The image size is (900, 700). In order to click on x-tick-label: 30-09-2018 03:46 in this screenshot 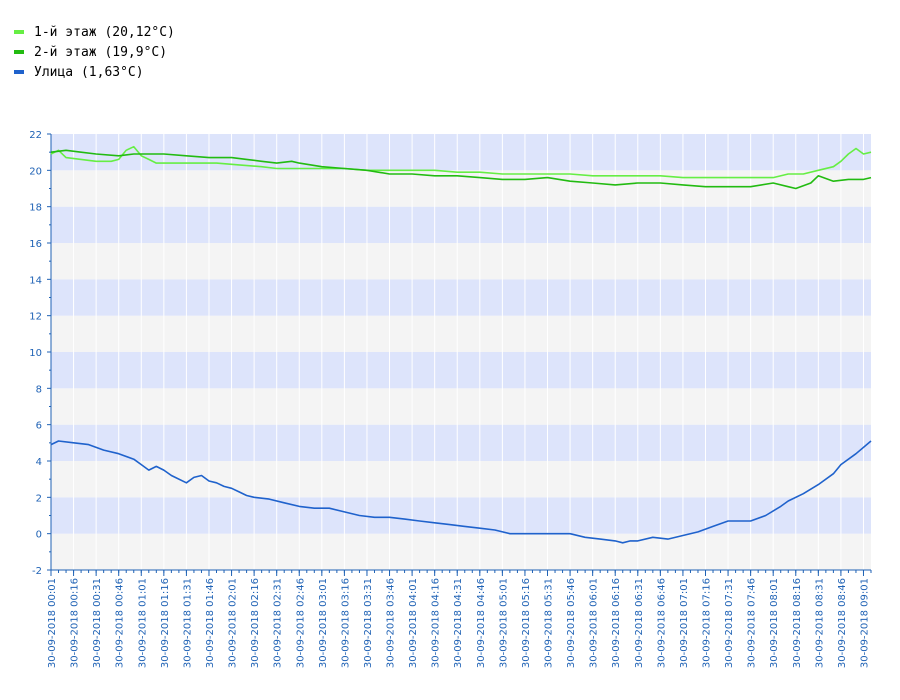, I will do `click(391, 623)`.